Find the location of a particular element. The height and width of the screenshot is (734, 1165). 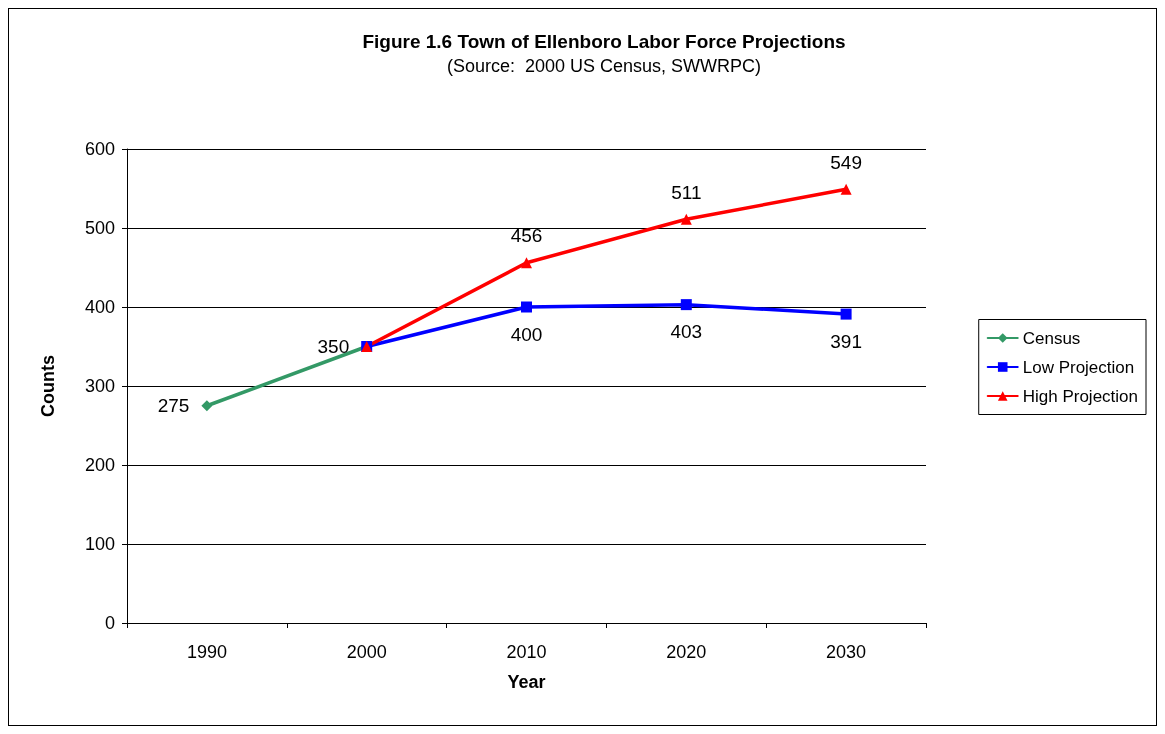

data-label: 456 is located at coordinates (526, 236).